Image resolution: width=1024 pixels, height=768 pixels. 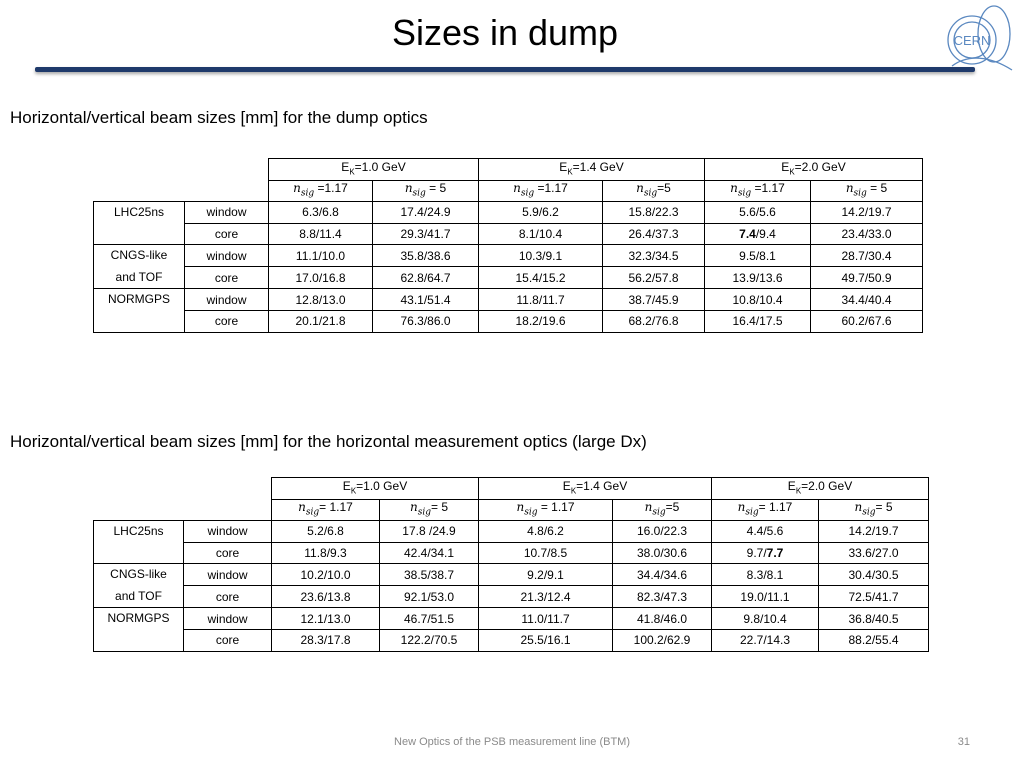 I want to click on size-cell: 11.1/10.0, so click(x=320, y=256).